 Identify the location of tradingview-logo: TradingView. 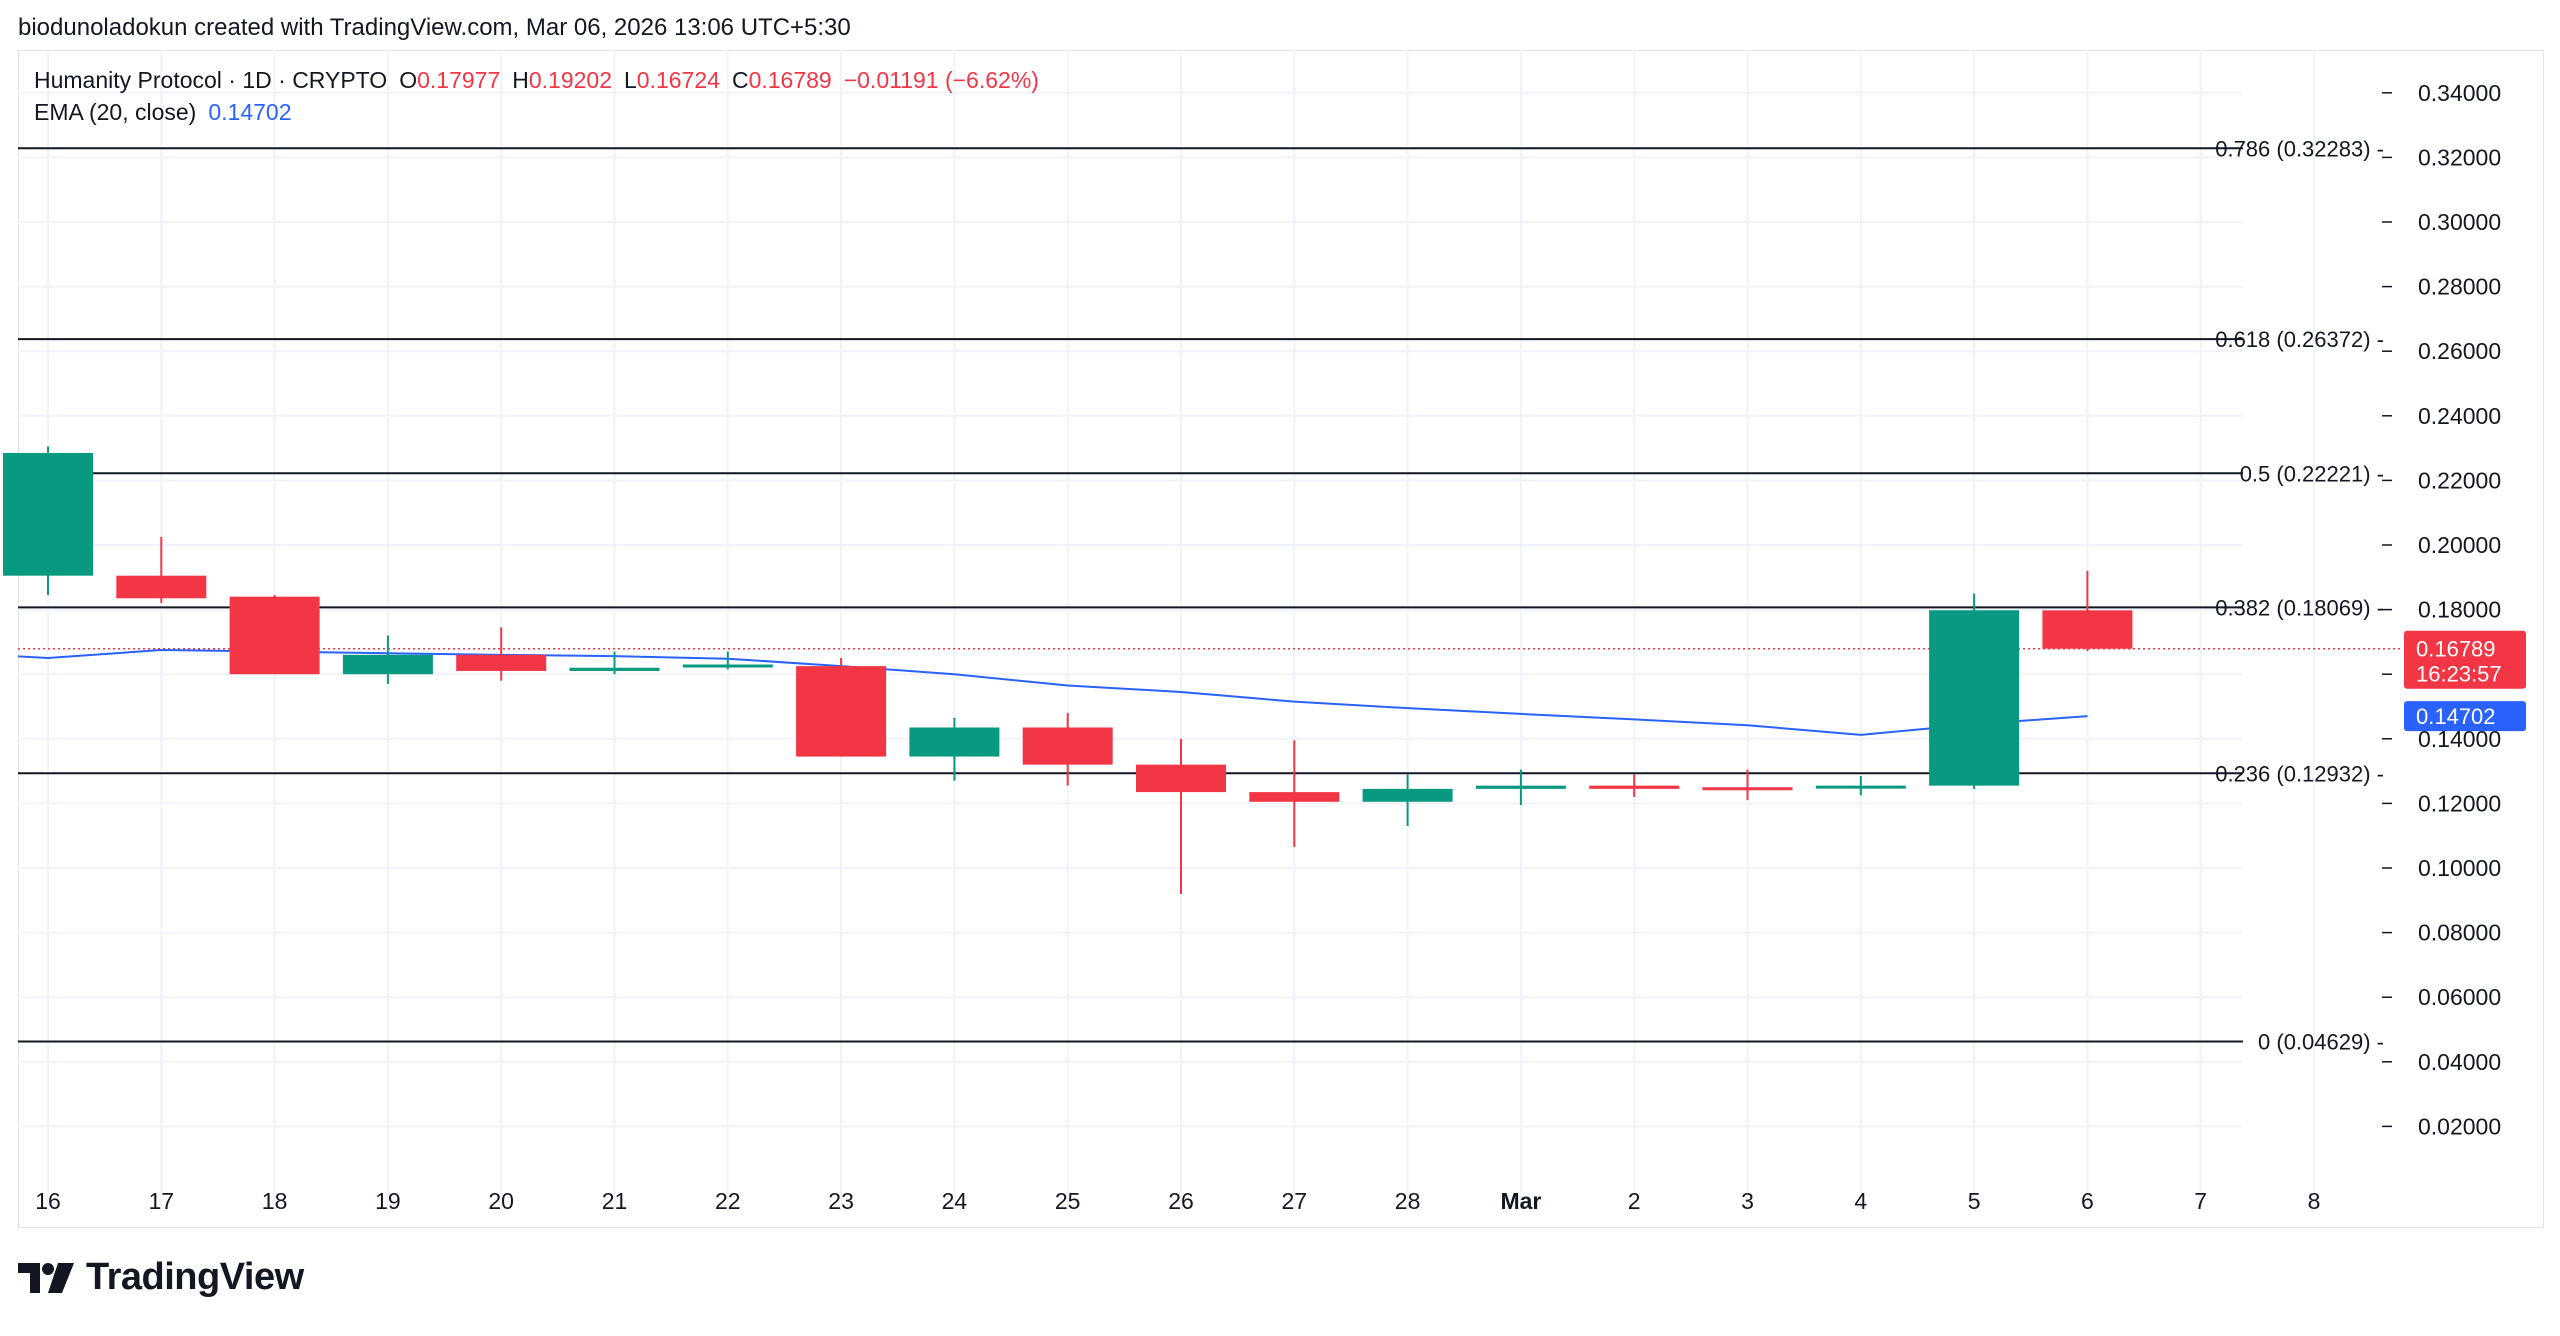
(161, 1277).